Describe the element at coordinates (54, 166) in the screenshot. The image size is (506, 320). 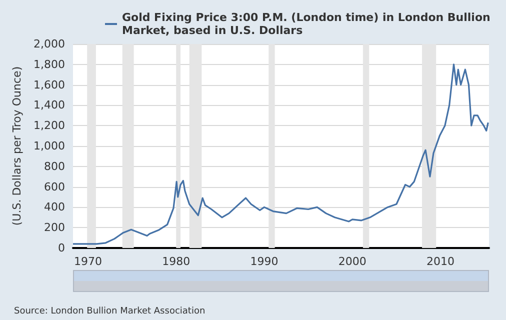
I see `y-tick-label: 800` at that location.